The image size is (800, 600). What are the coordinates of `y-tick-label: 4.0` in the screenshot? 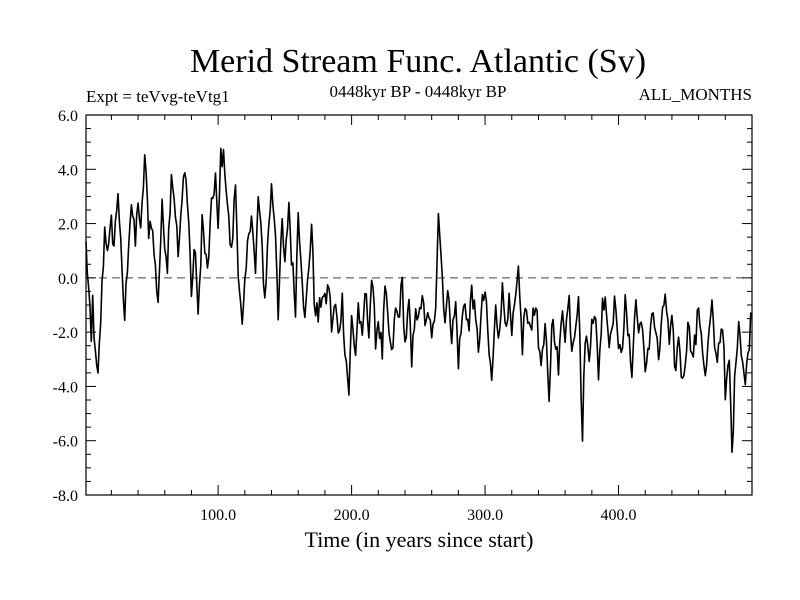 It's located at (68, 170).